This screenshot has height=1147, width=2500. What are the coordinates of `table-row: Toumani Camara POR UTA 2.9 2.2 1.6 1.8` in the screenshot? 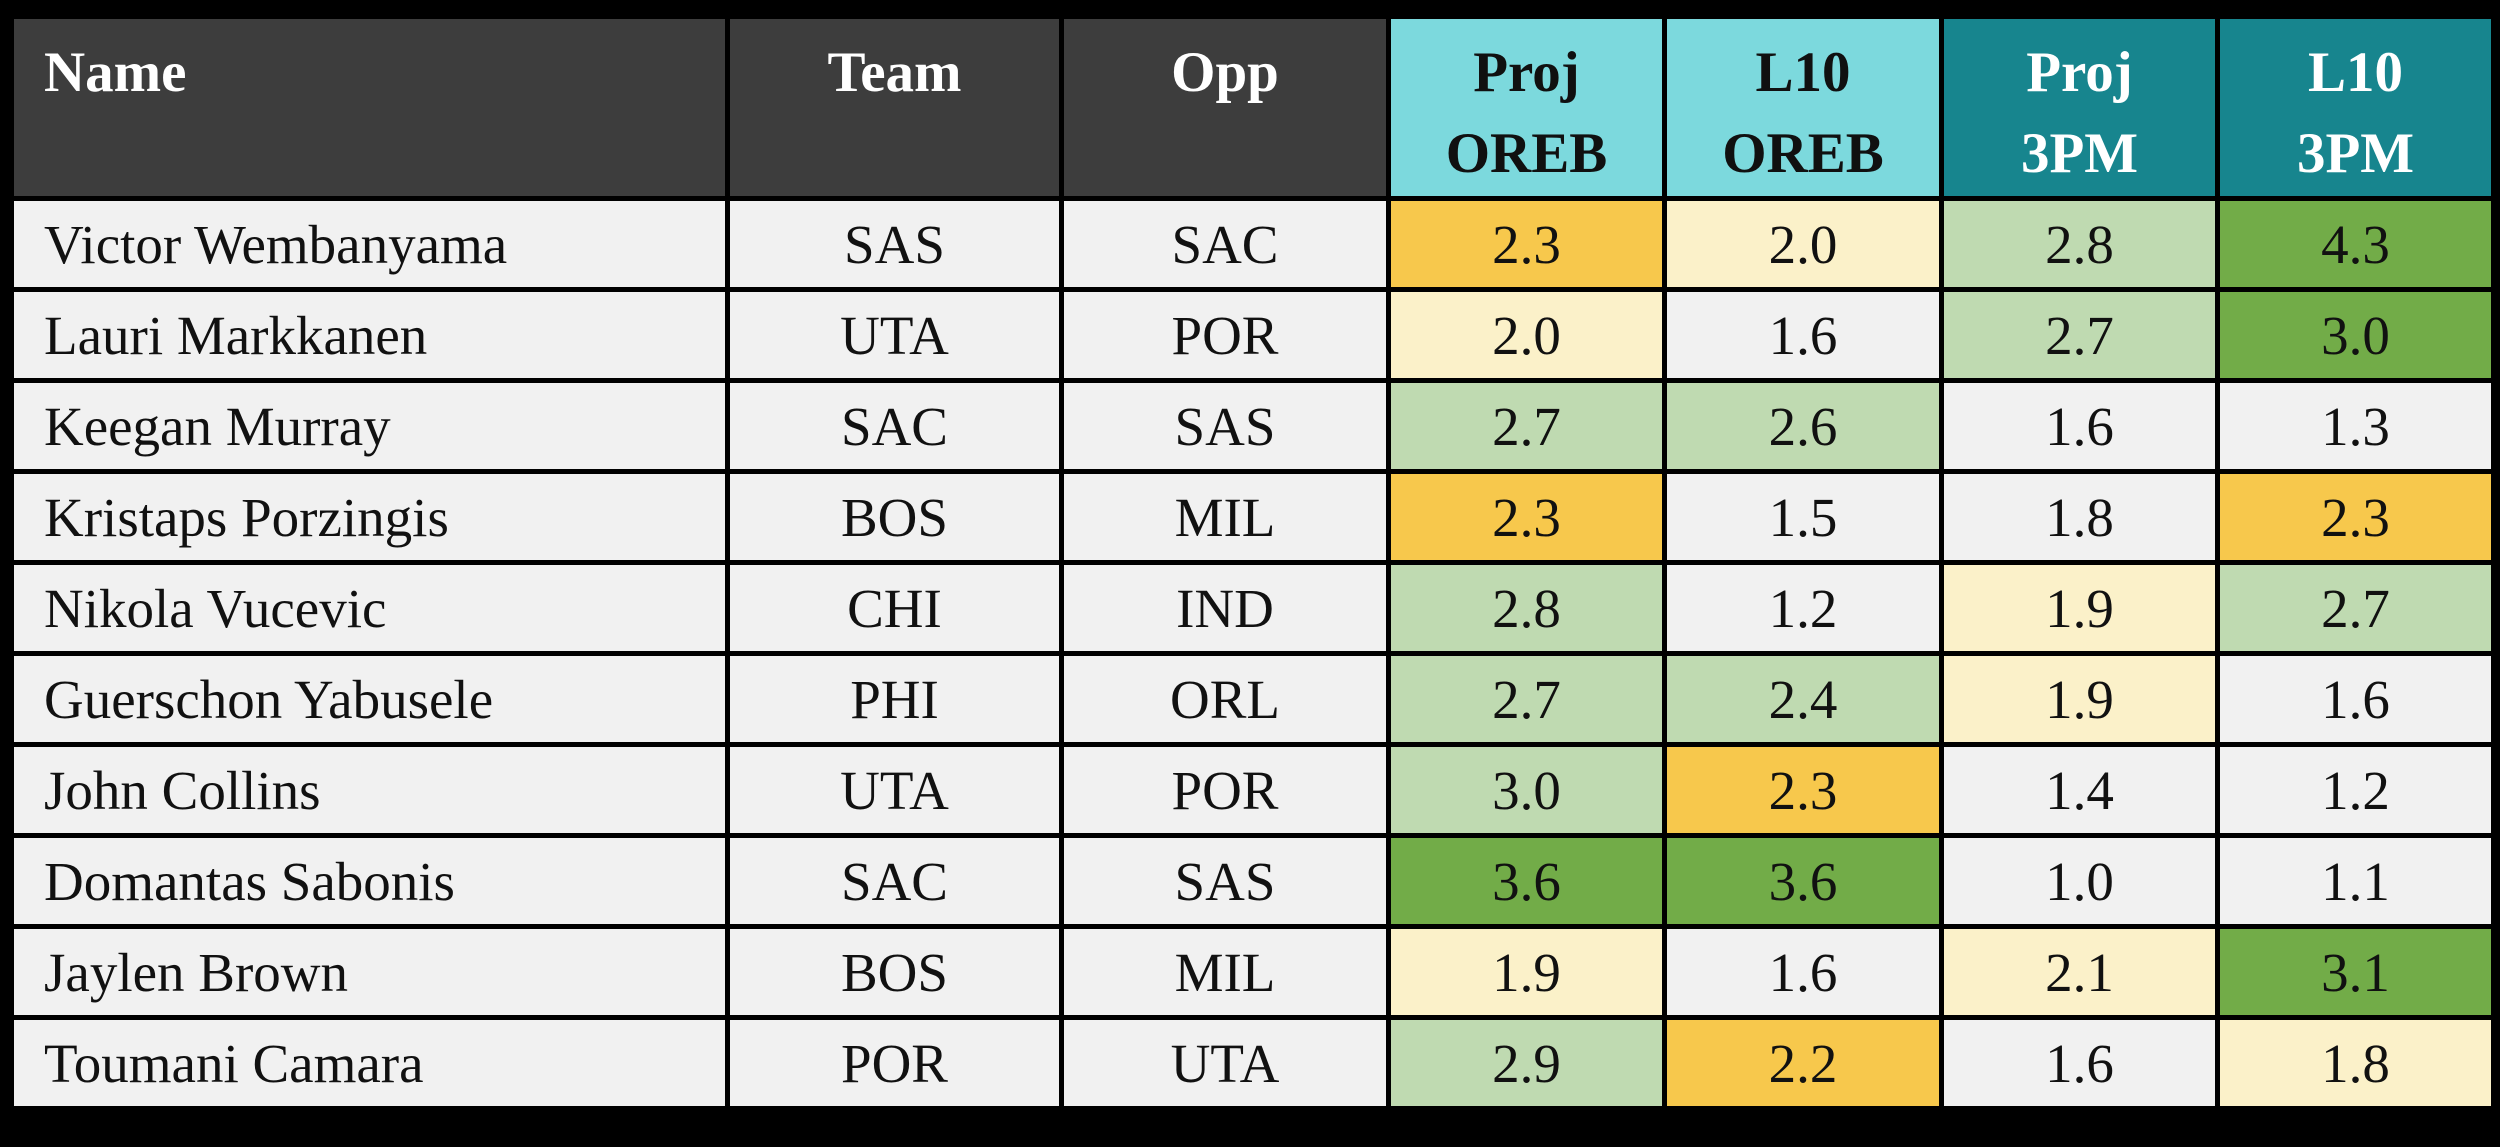 It's located at (1252, 1063).